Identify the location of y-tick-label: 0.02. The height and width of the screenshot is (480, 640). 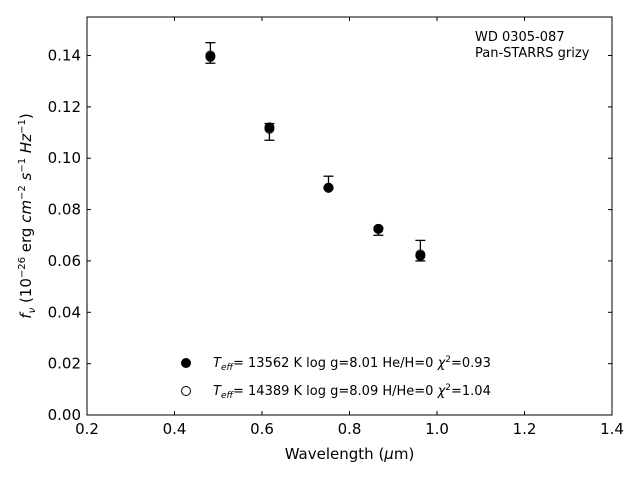
(64, 364).